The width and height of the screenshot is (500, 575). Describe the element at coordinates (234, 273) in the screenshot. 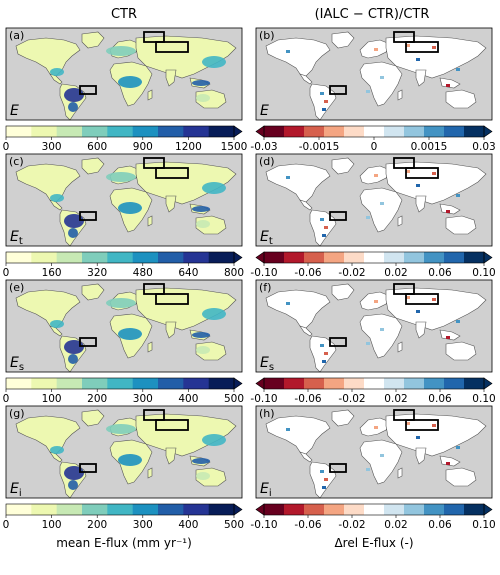

I see `colorbar-tick-label: 800` at that location.